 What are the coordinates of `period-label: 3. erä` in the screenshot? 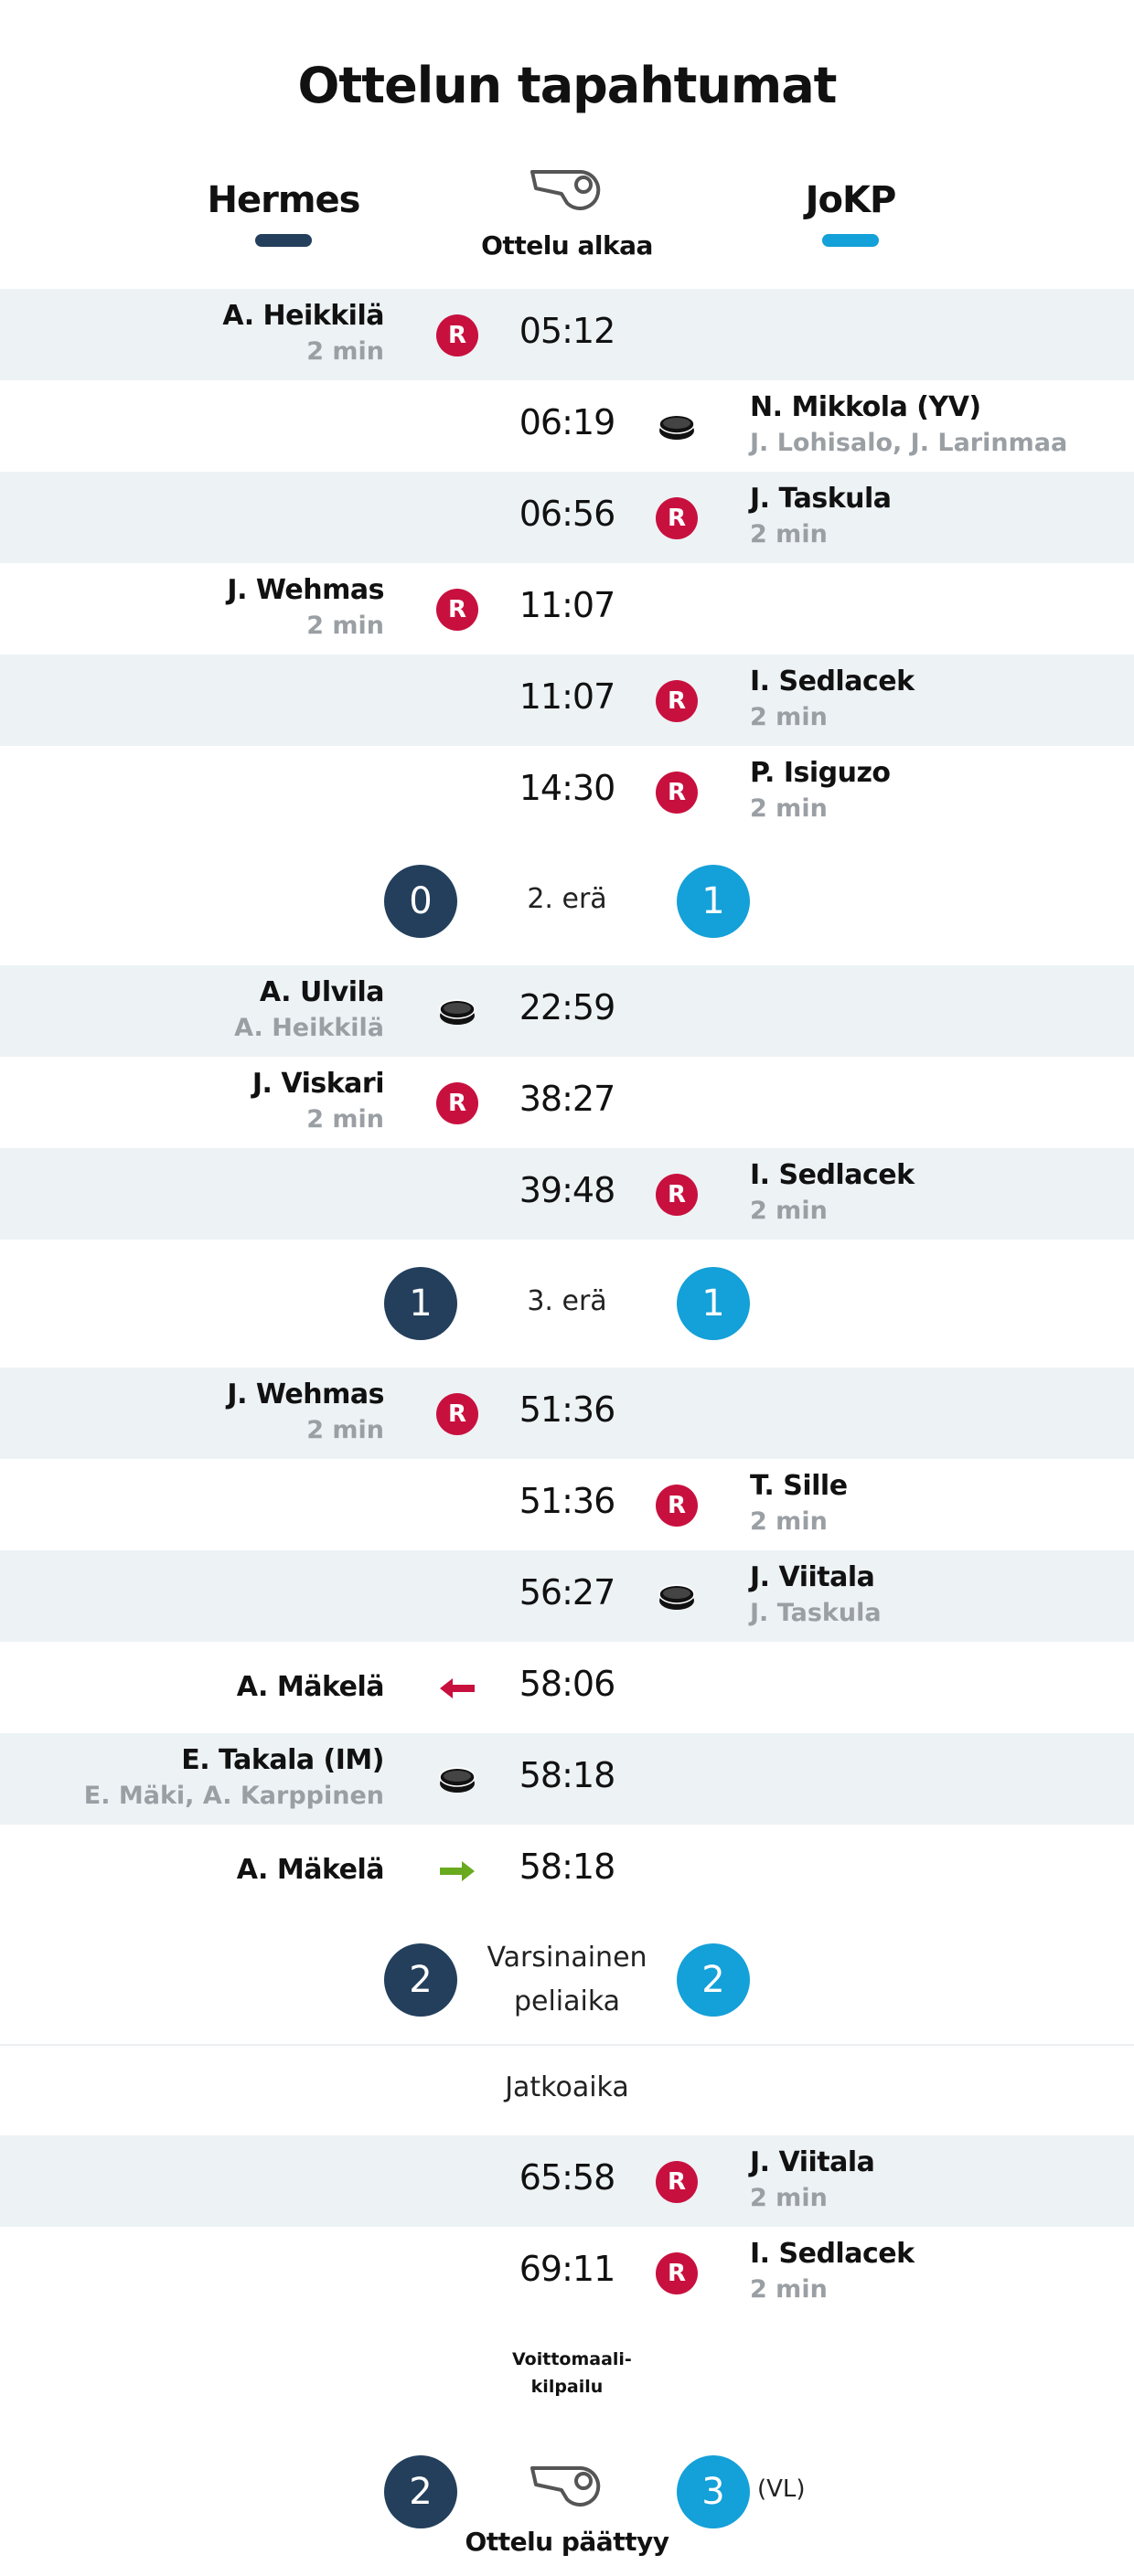 It's located at (567, 1301).